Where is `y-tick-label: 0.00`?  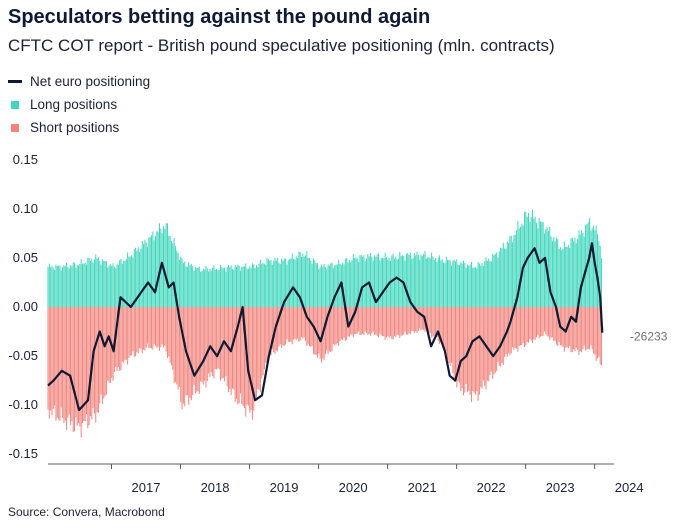 y-tick-label: 0.00 is located at coordinates (25, 306).